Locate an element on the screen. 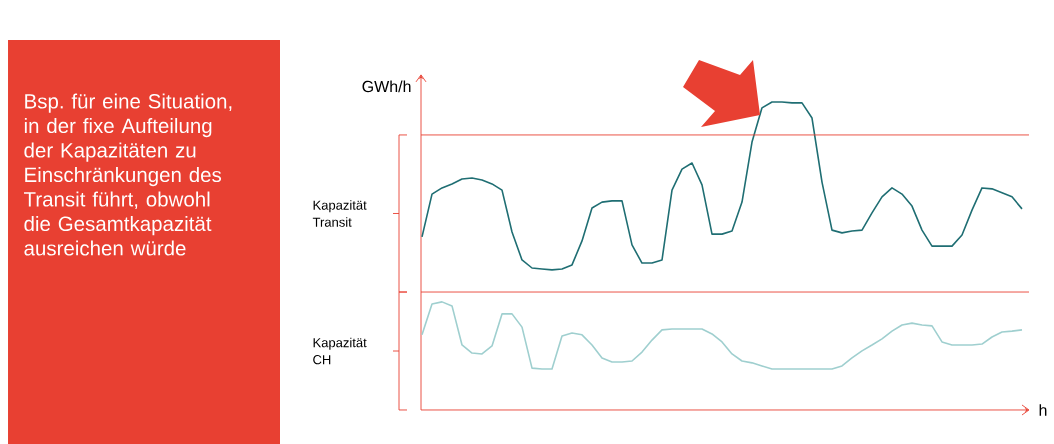 The image size is (1054, 444). text: Bsp. für eine Situation, in der fixe Aufteilung der Kapazitäten zu Einschränkungen des Transit führt, obwohl die Gesamtkapazität ausreichen würde is located at coordinates (128, 174).